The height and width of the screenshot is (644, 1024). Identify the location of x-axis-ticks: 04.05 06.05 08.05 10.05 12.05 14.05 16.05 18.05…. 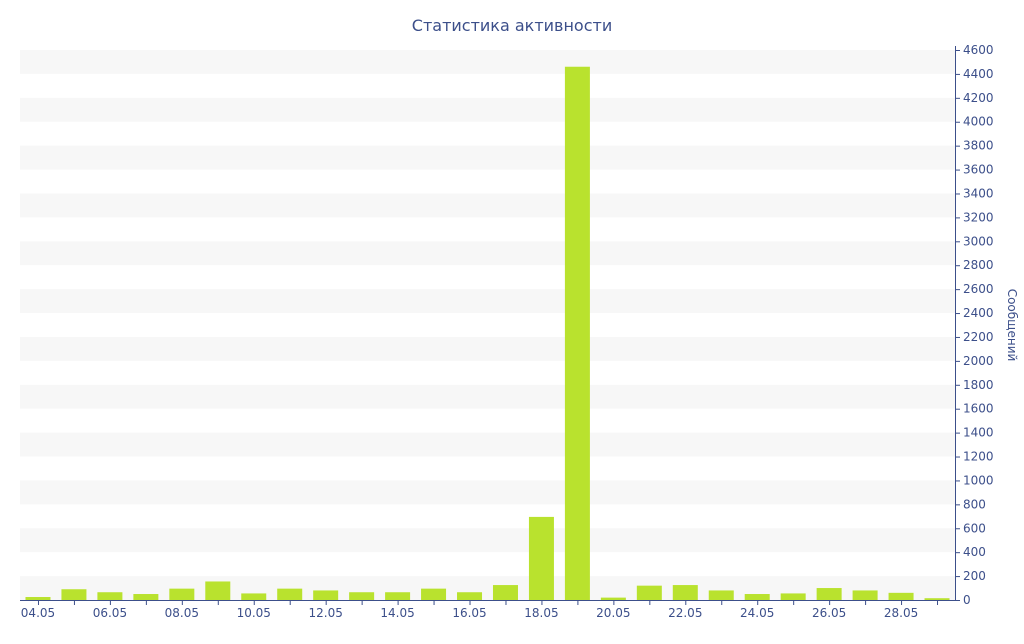
(480, 610).